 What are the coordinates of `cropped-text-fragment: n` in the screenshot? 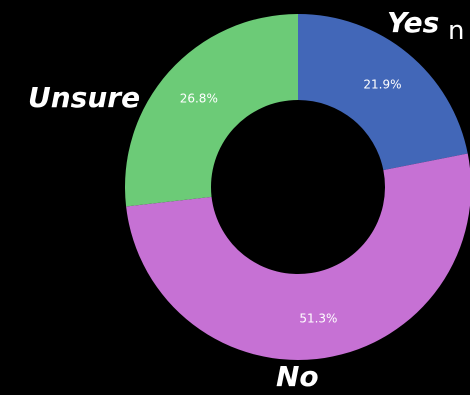 It's located at (456, 31).